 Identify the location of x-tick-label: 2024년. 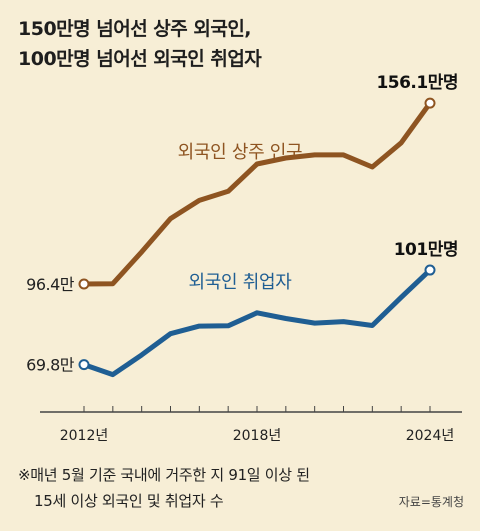
(430, 436).